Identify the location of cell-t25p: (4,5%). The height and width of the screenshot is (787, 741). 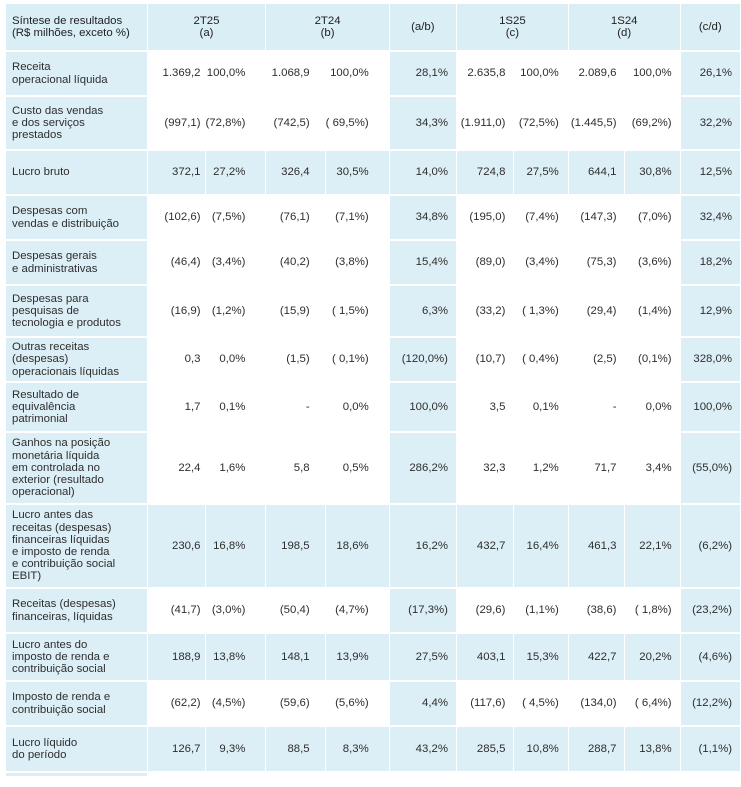
(236, 704).